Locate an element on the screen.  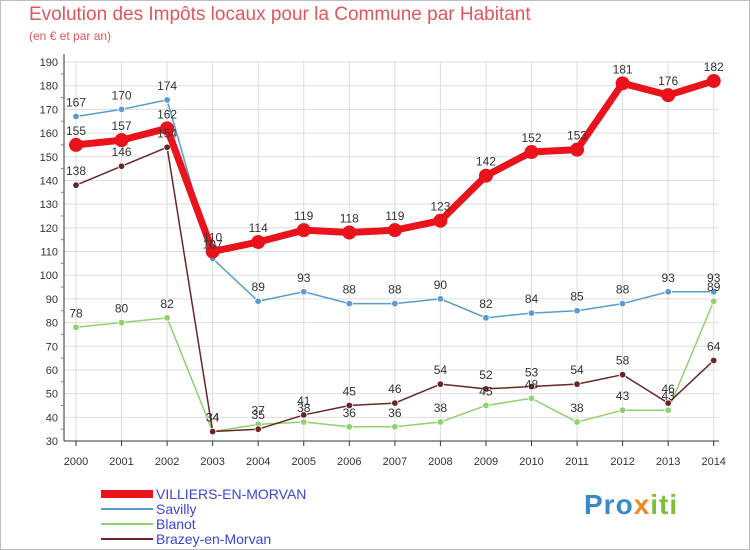
value-label-savilly-2008: 90 is located at coordinates (441, 285).